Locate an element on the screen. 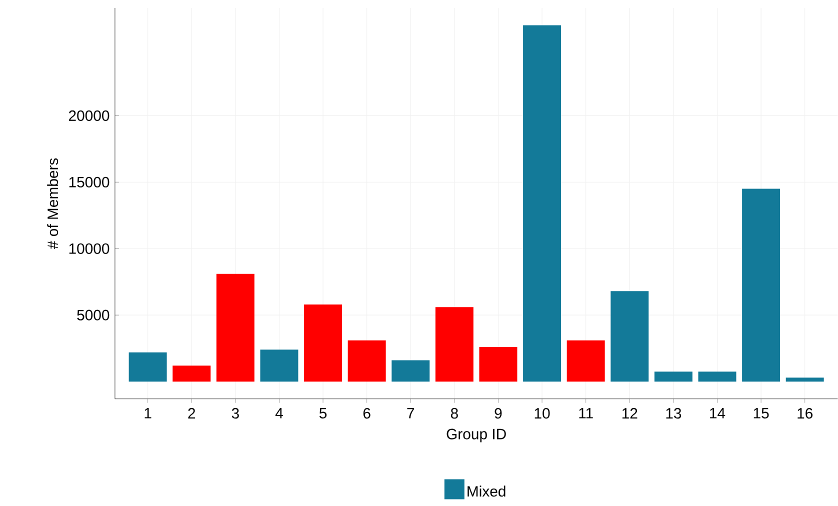 This screenshot has width=838, height=506. x-tick-label: 8 is located at coordinates (454, 413).